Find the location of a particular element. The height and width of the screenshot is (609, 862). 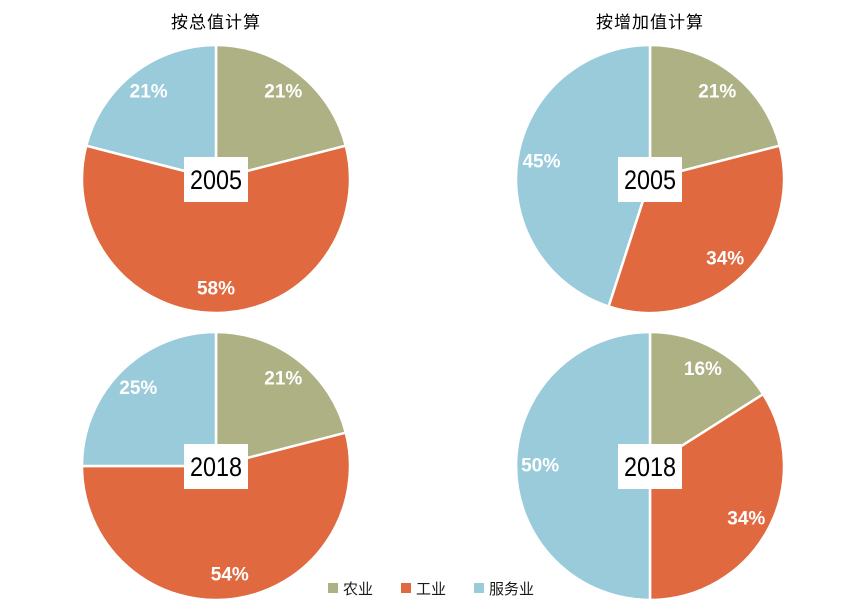

center-year-label-added-2018: 2018 is located at coordinates (650, 467).